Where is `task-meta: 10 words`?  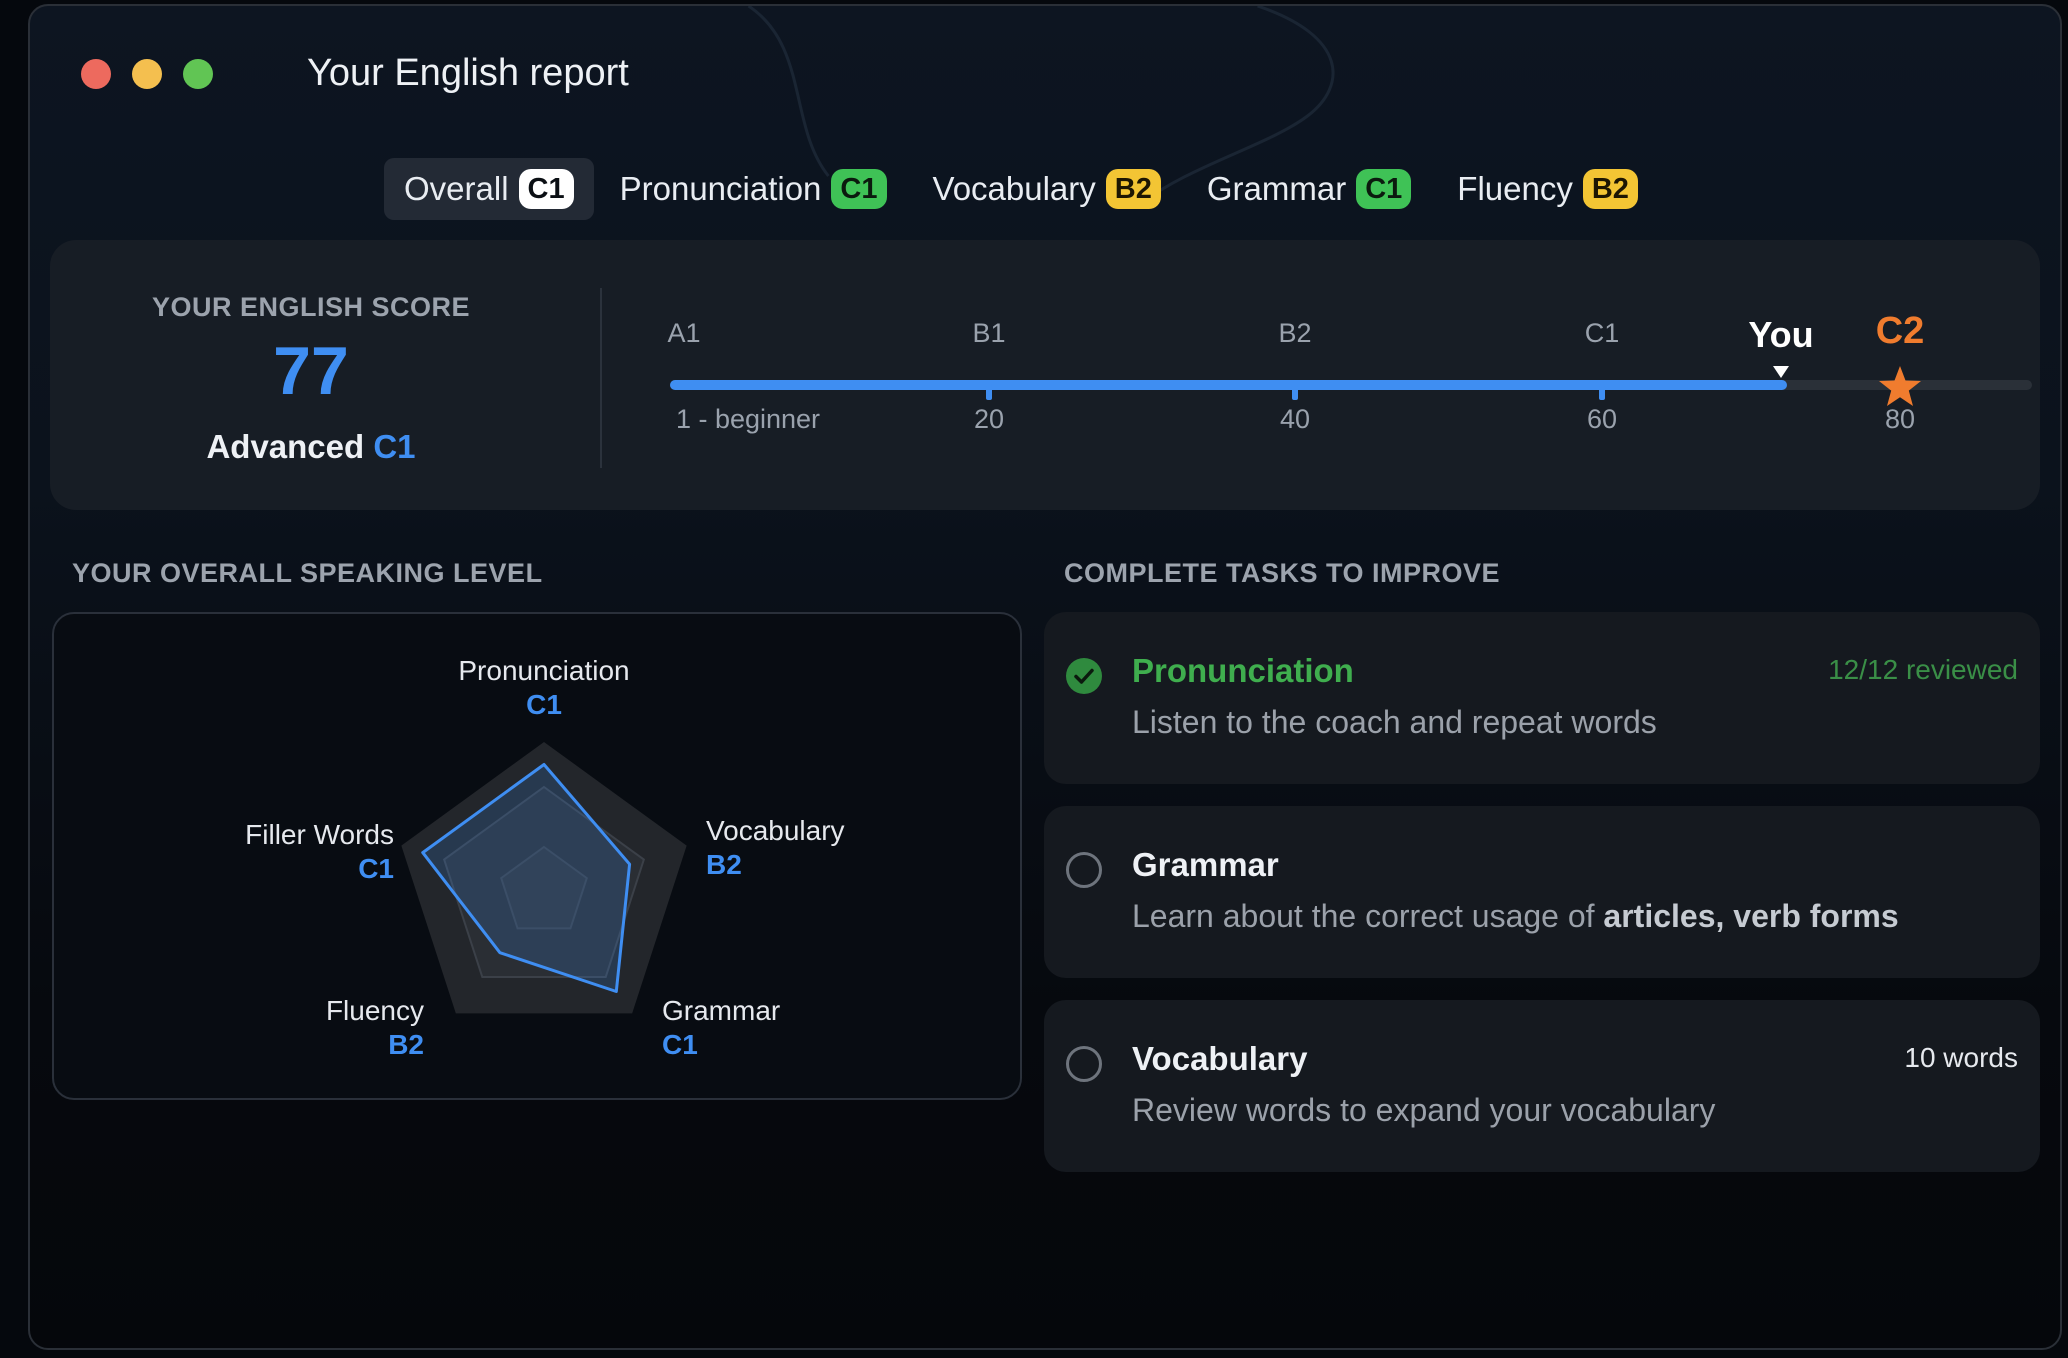 task-meta: 10 words is located at coordinates (1961, 1057).